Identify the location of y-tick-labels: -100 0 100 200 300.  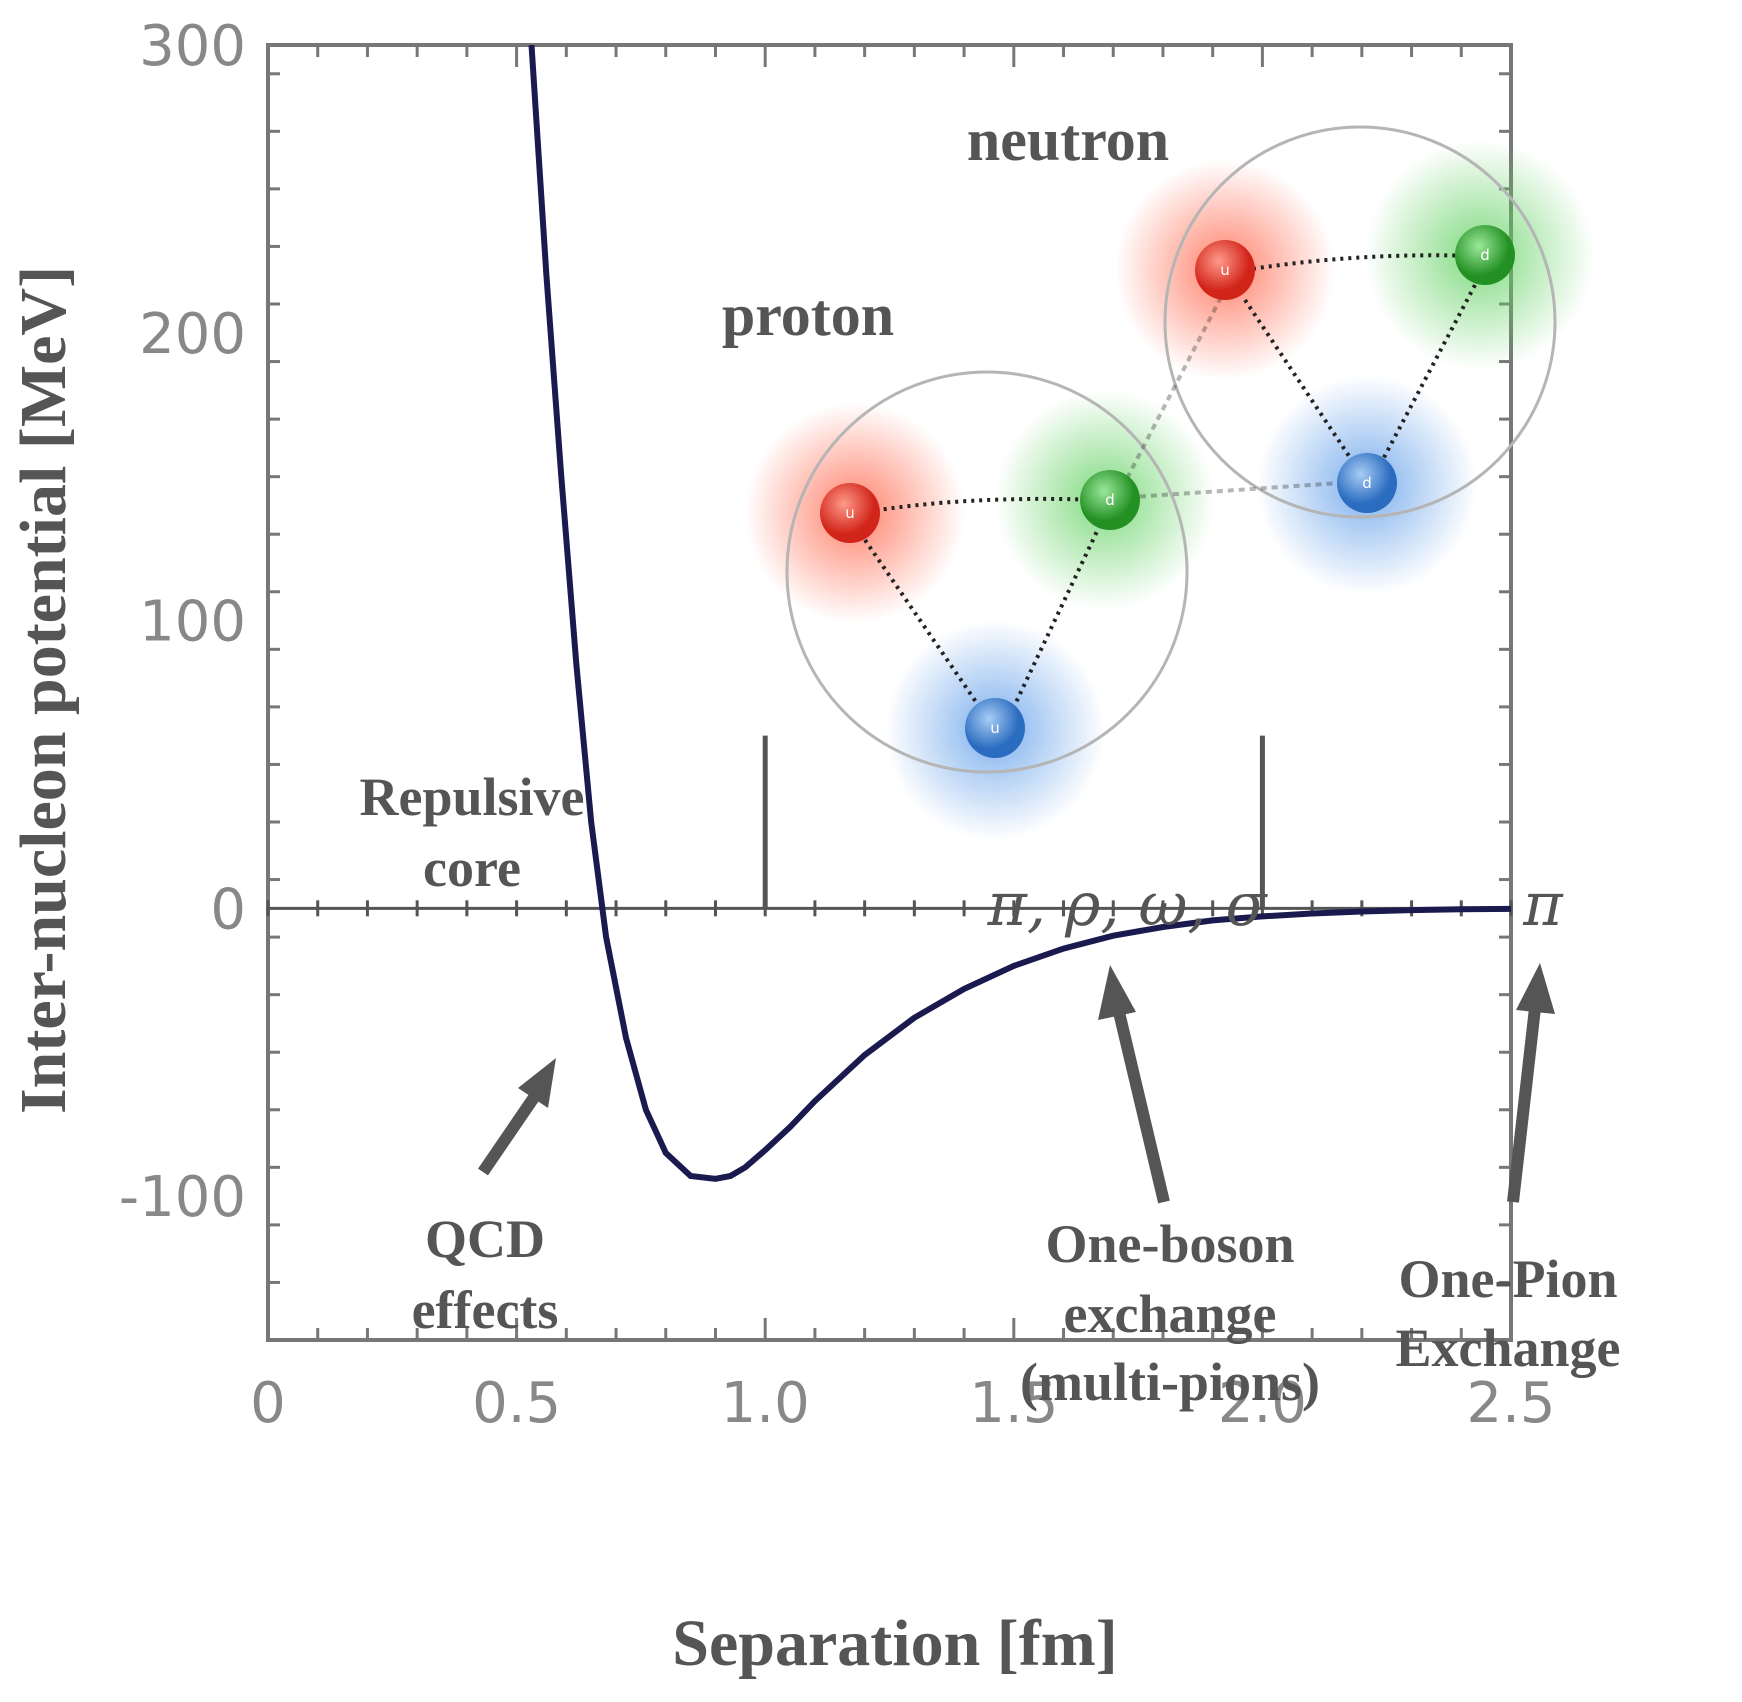
(182, 622).